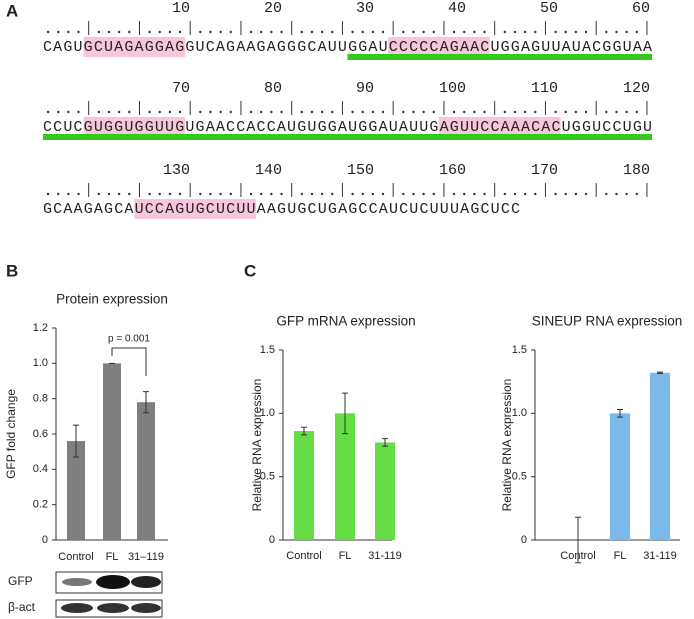 This screenshot has height=619, width=694. Describe the element at coordinates (620, 556) in the screenshot. I see `x-tick-label: FL` at that location.